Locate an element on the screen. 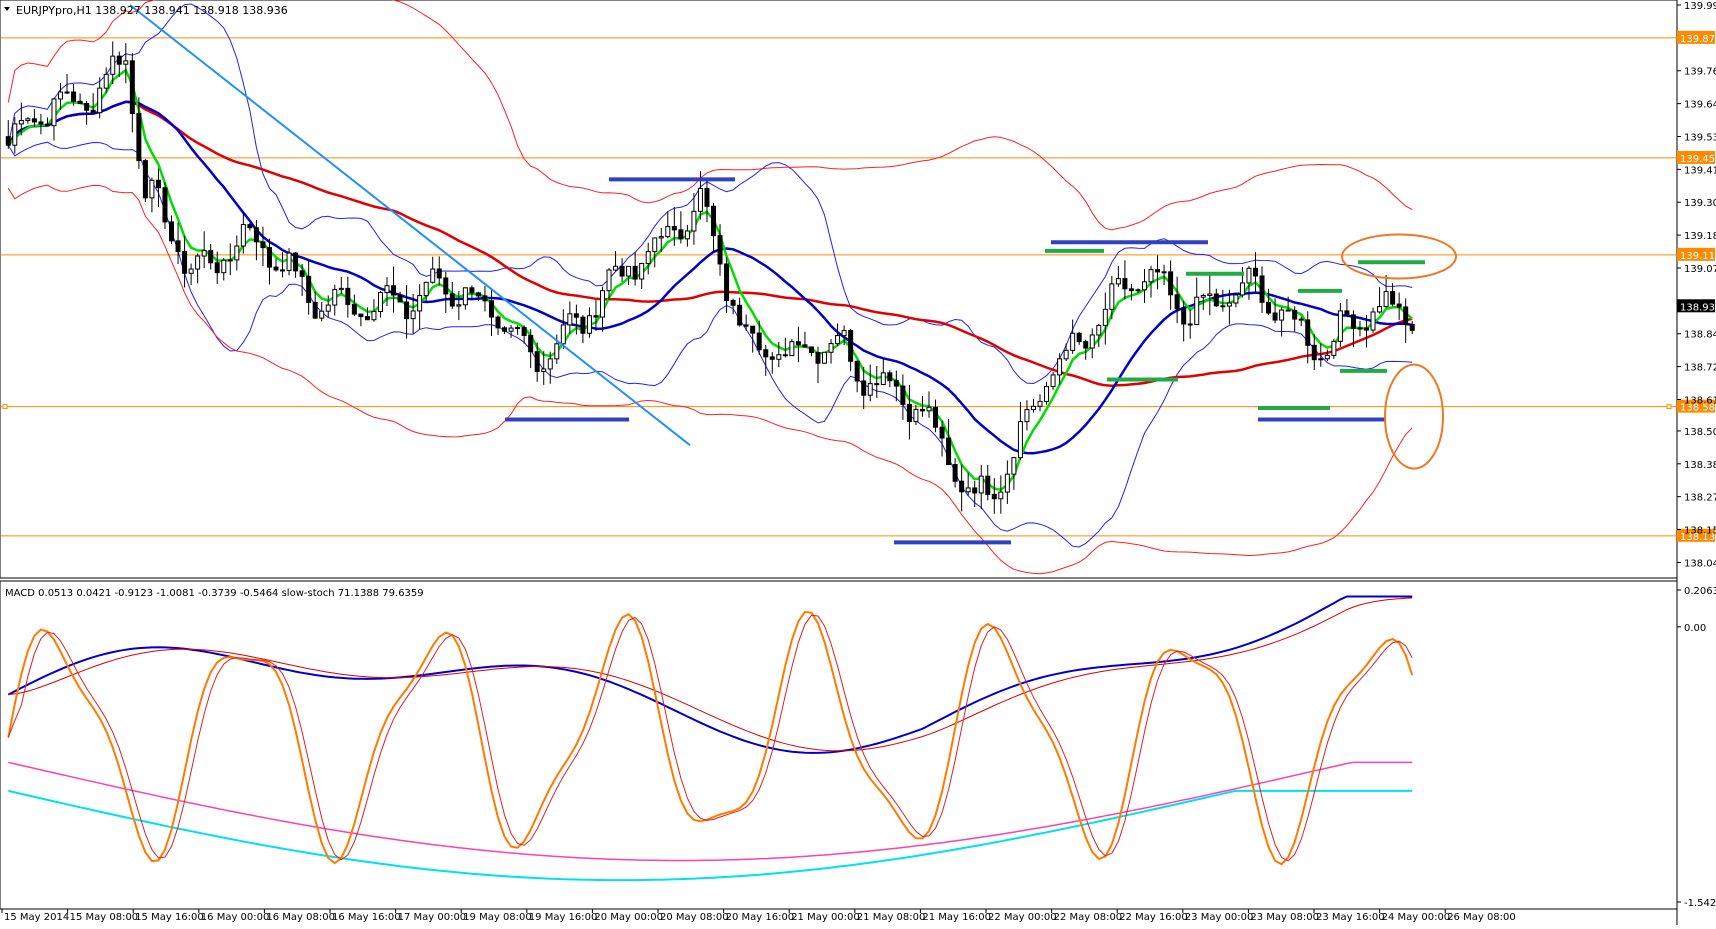 This screenshot has height=929, width=1716. price-tick-label: 138.270 is located at coordinates (1700, 498).